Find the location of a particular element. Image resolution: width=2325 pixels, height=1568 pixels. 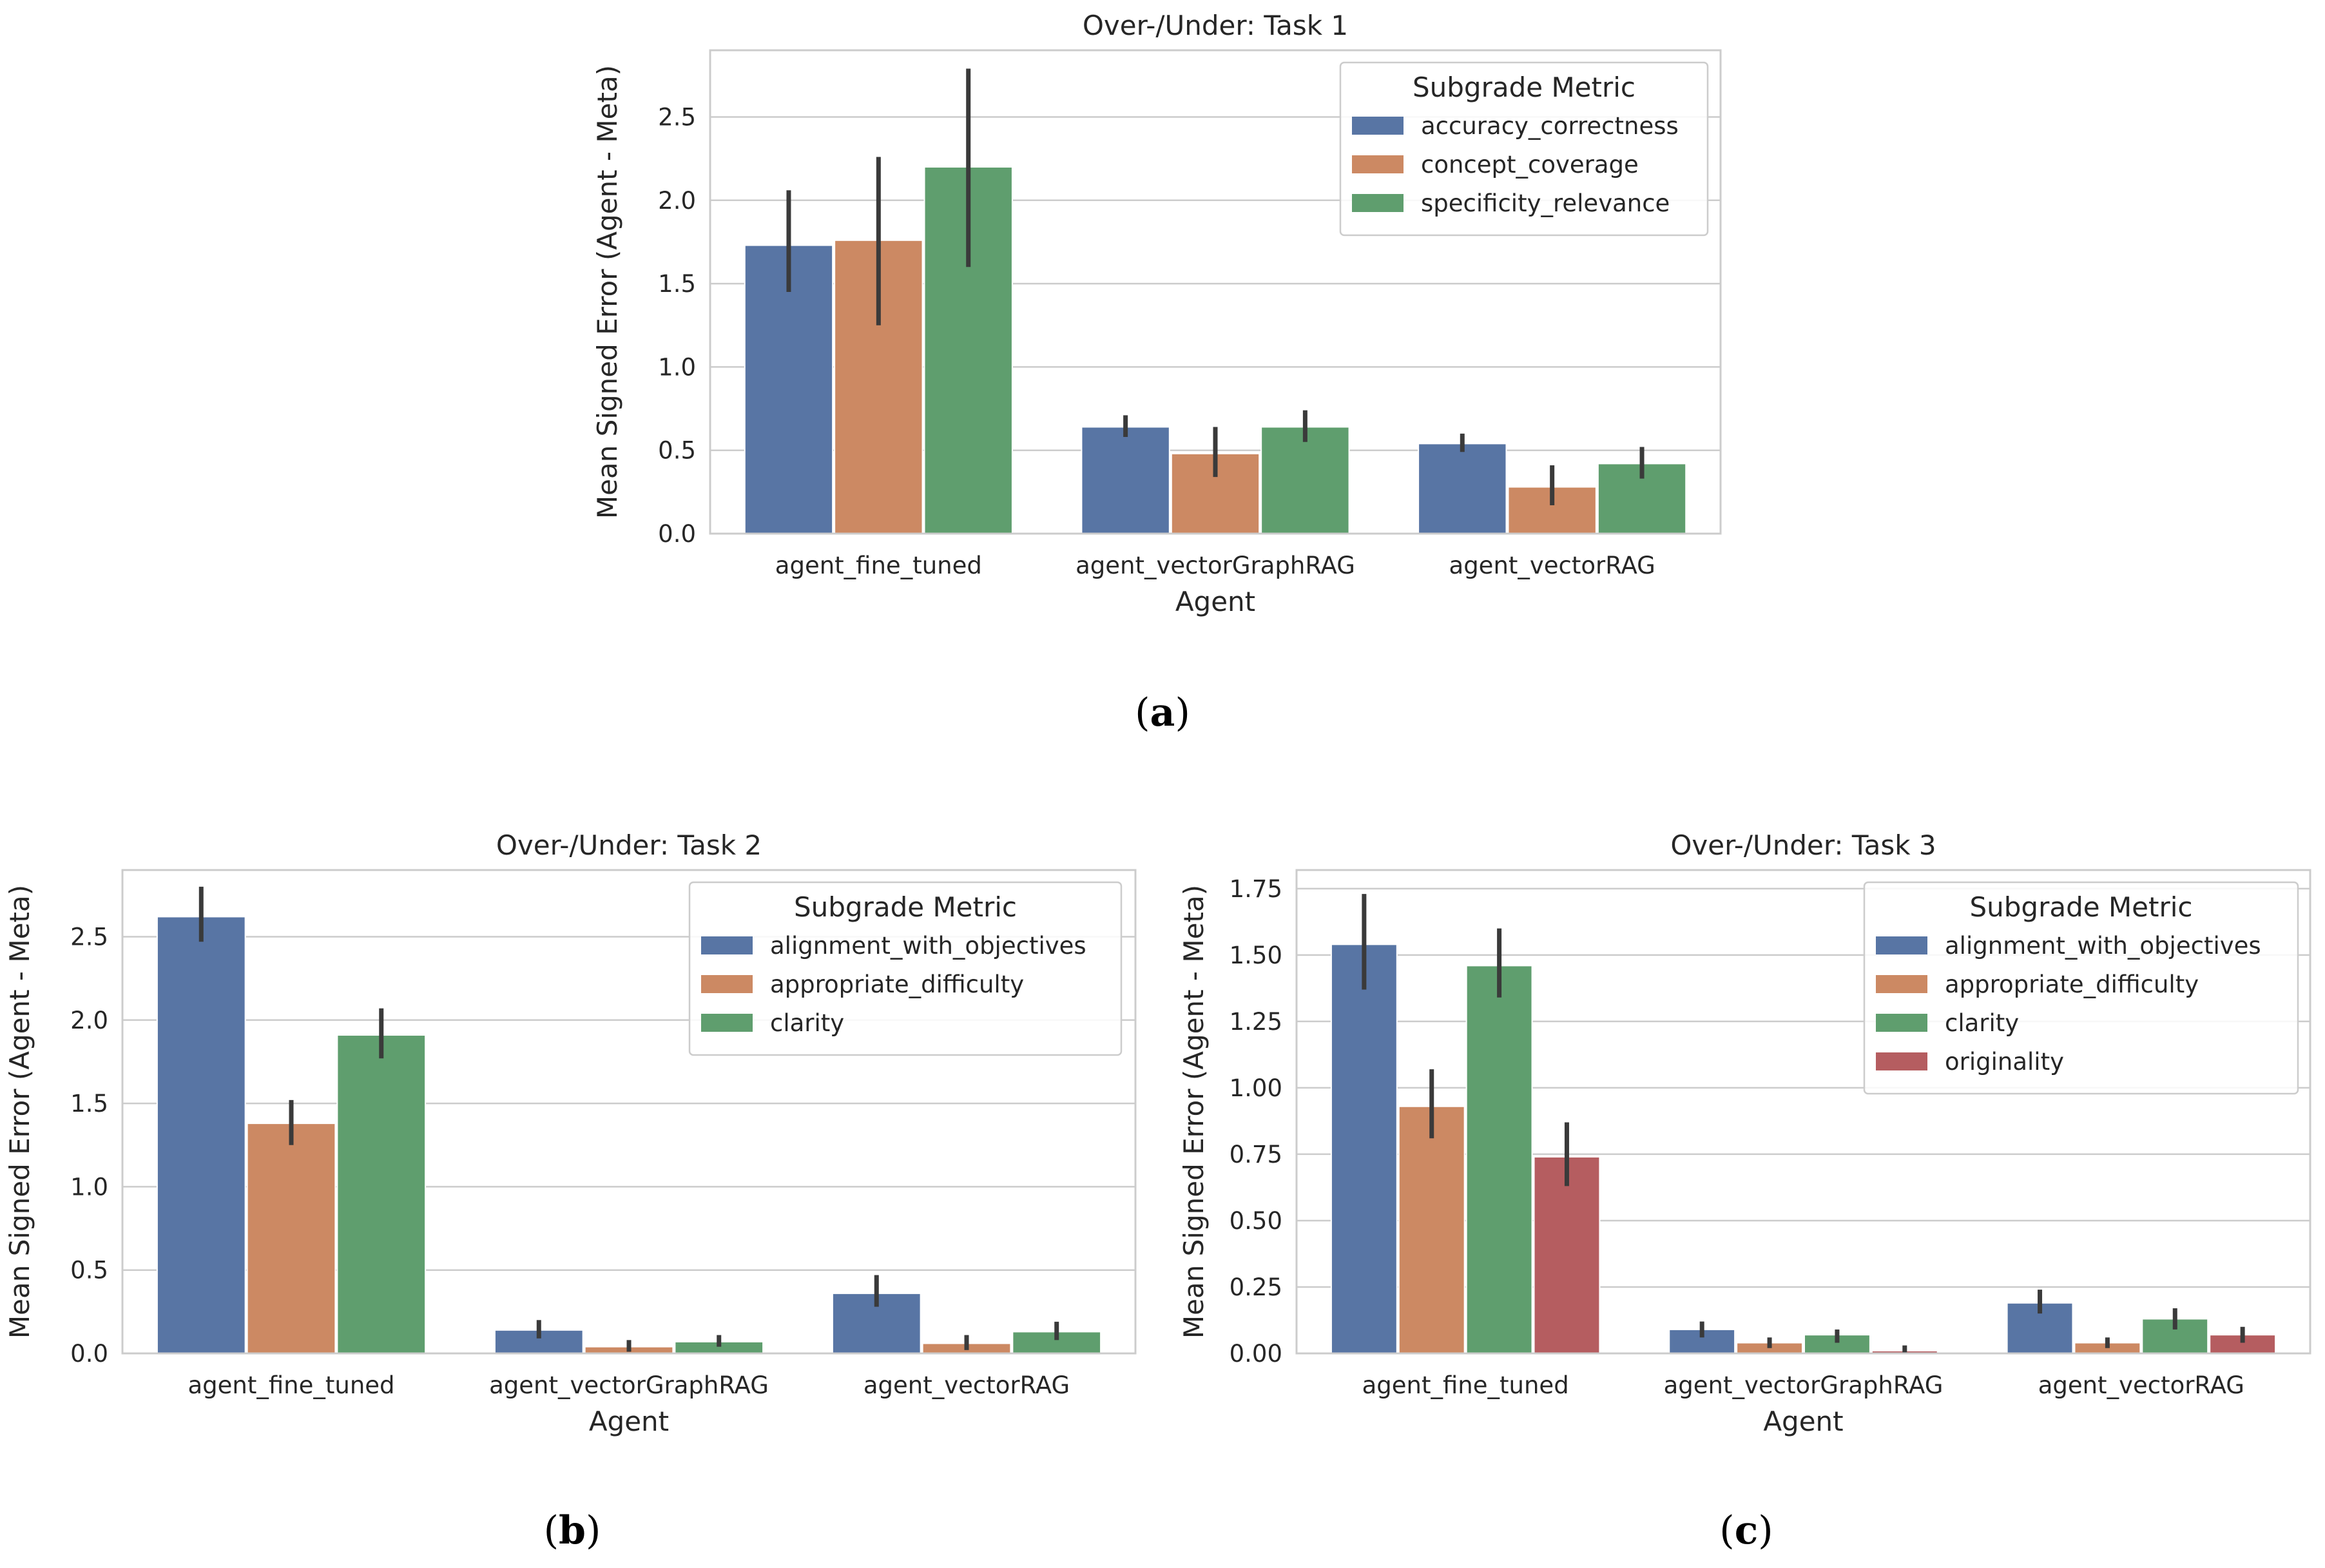

y-tick-label: 1.00 is located at coordinates (1256, 1088).